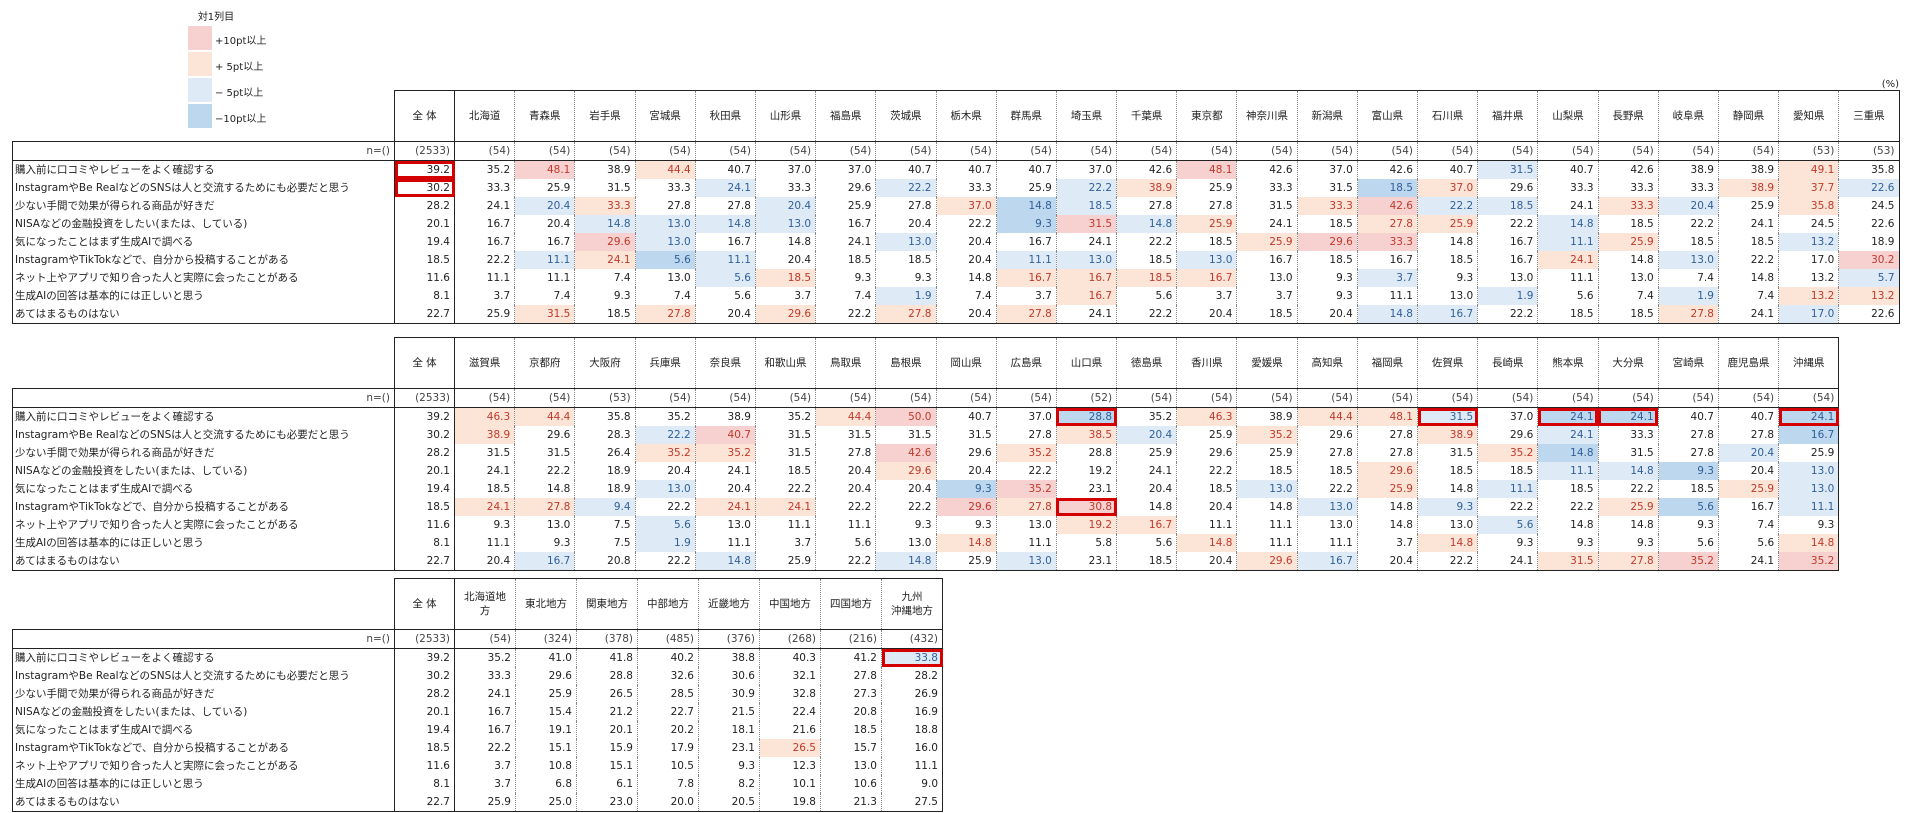 Image resolution: width=1911 pixels, height=813 pixels. What do you see at coordinates (544, 116) in the screenshot?
I see `column-header: 青森県` at bounding box center [544, 116].